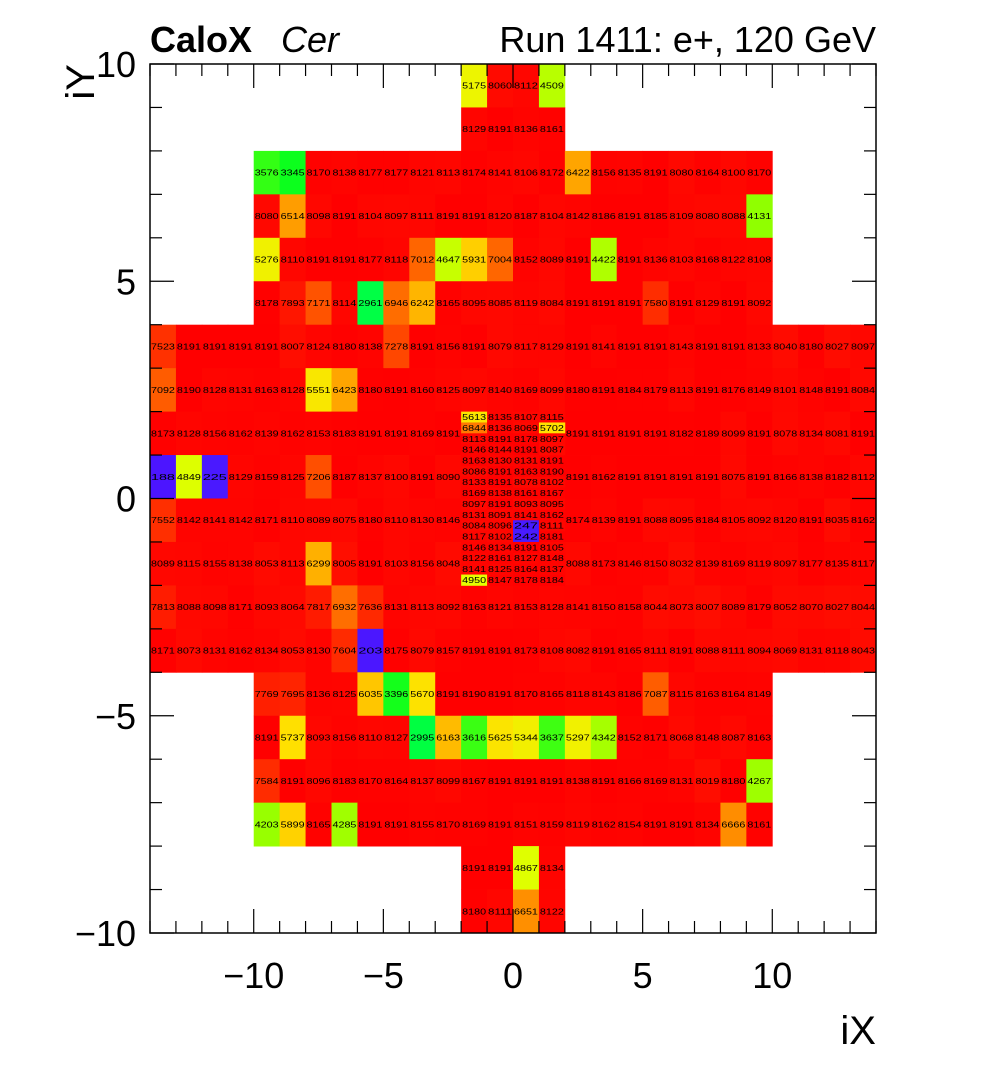 This screenshot has width=996, height=1072. What do you see at coordinates (863, 651) in the screenshot?
I see `cell-value-label: 8043` at bounding box center [863, 651].